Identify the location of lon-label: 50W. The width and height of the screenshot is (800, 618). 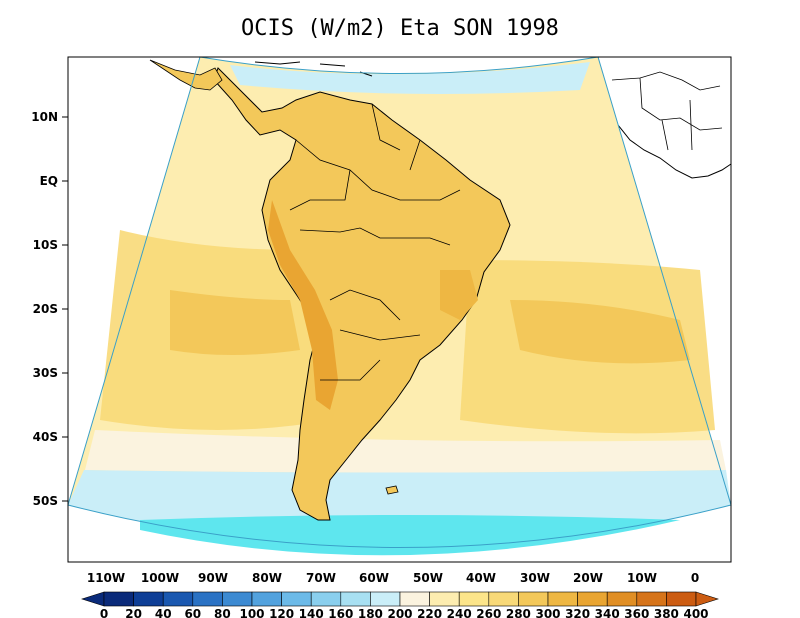
(428, 578).